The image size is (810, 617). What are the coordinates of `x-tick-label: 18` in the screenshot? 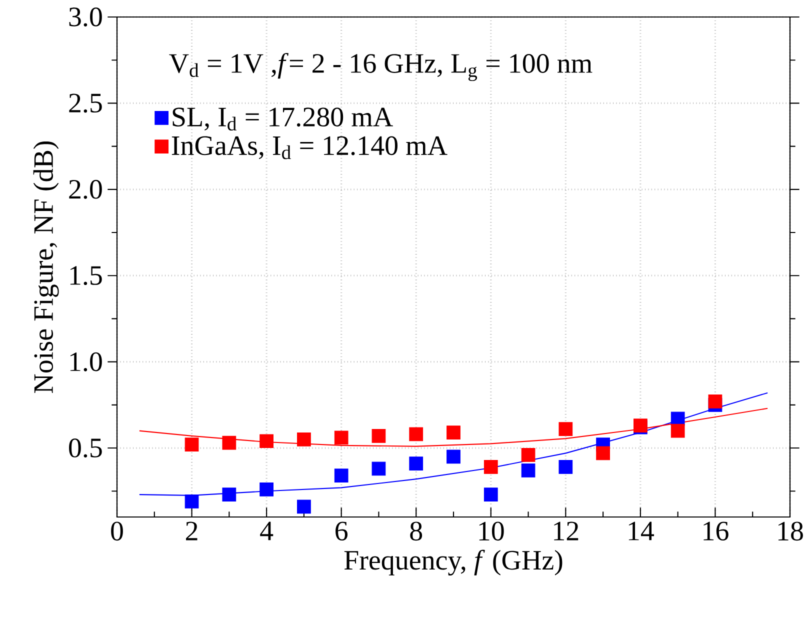 It's located at (790, 531).